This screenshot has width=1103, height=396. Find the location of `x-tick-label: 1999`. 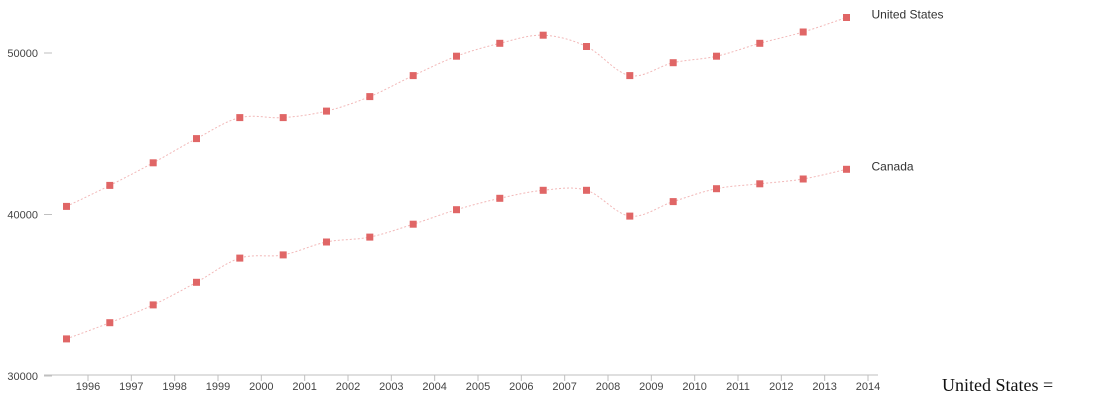

x-tick-label: 1999 is located at coordinates (218, 387).